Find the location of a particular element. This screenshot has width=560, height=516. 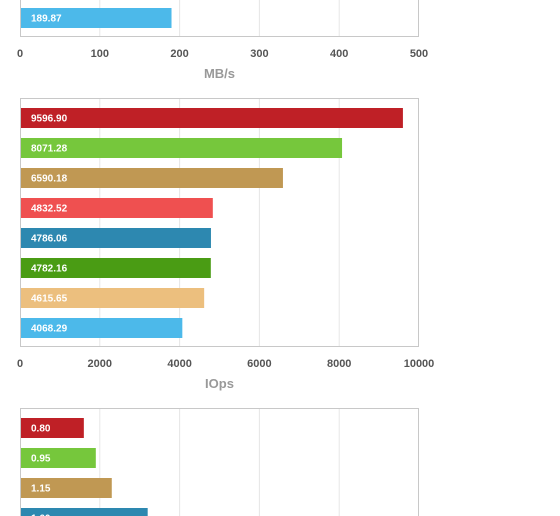

bar-value-label: 4615.65 is located at coordinates (49, 299).